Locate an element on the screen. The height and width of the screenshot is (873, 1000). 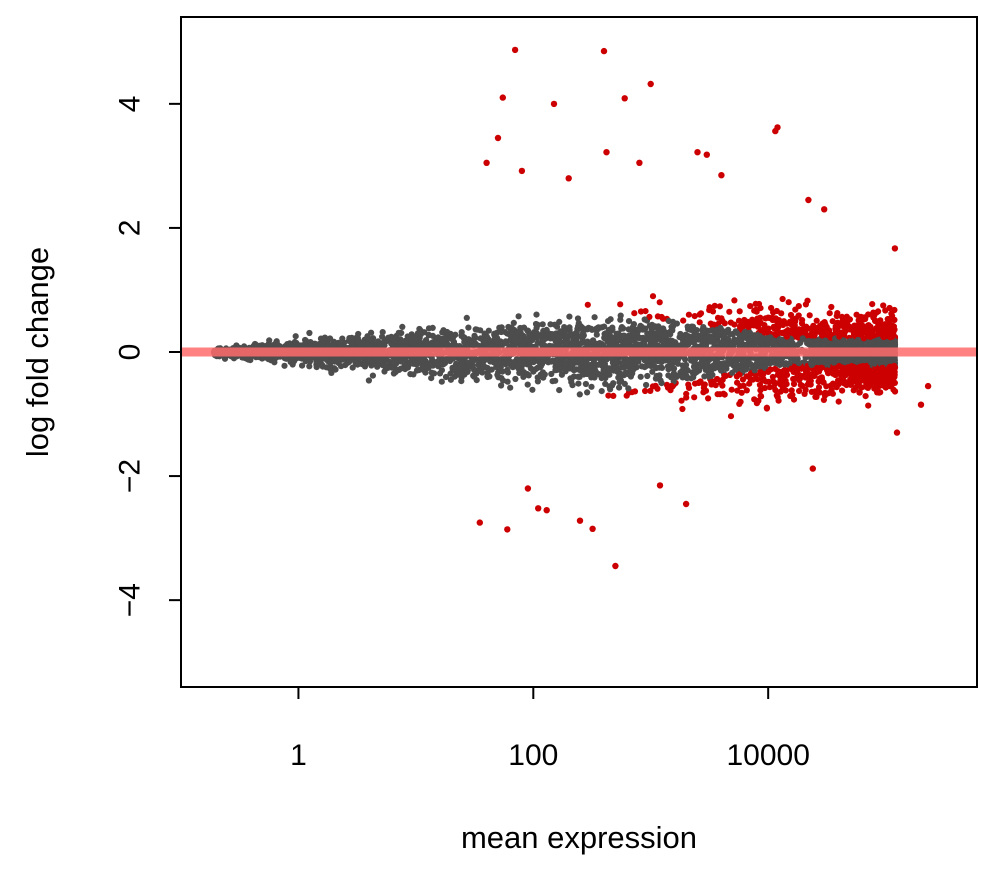
y-tick-label: −2 is located at coordinates (130, 476).